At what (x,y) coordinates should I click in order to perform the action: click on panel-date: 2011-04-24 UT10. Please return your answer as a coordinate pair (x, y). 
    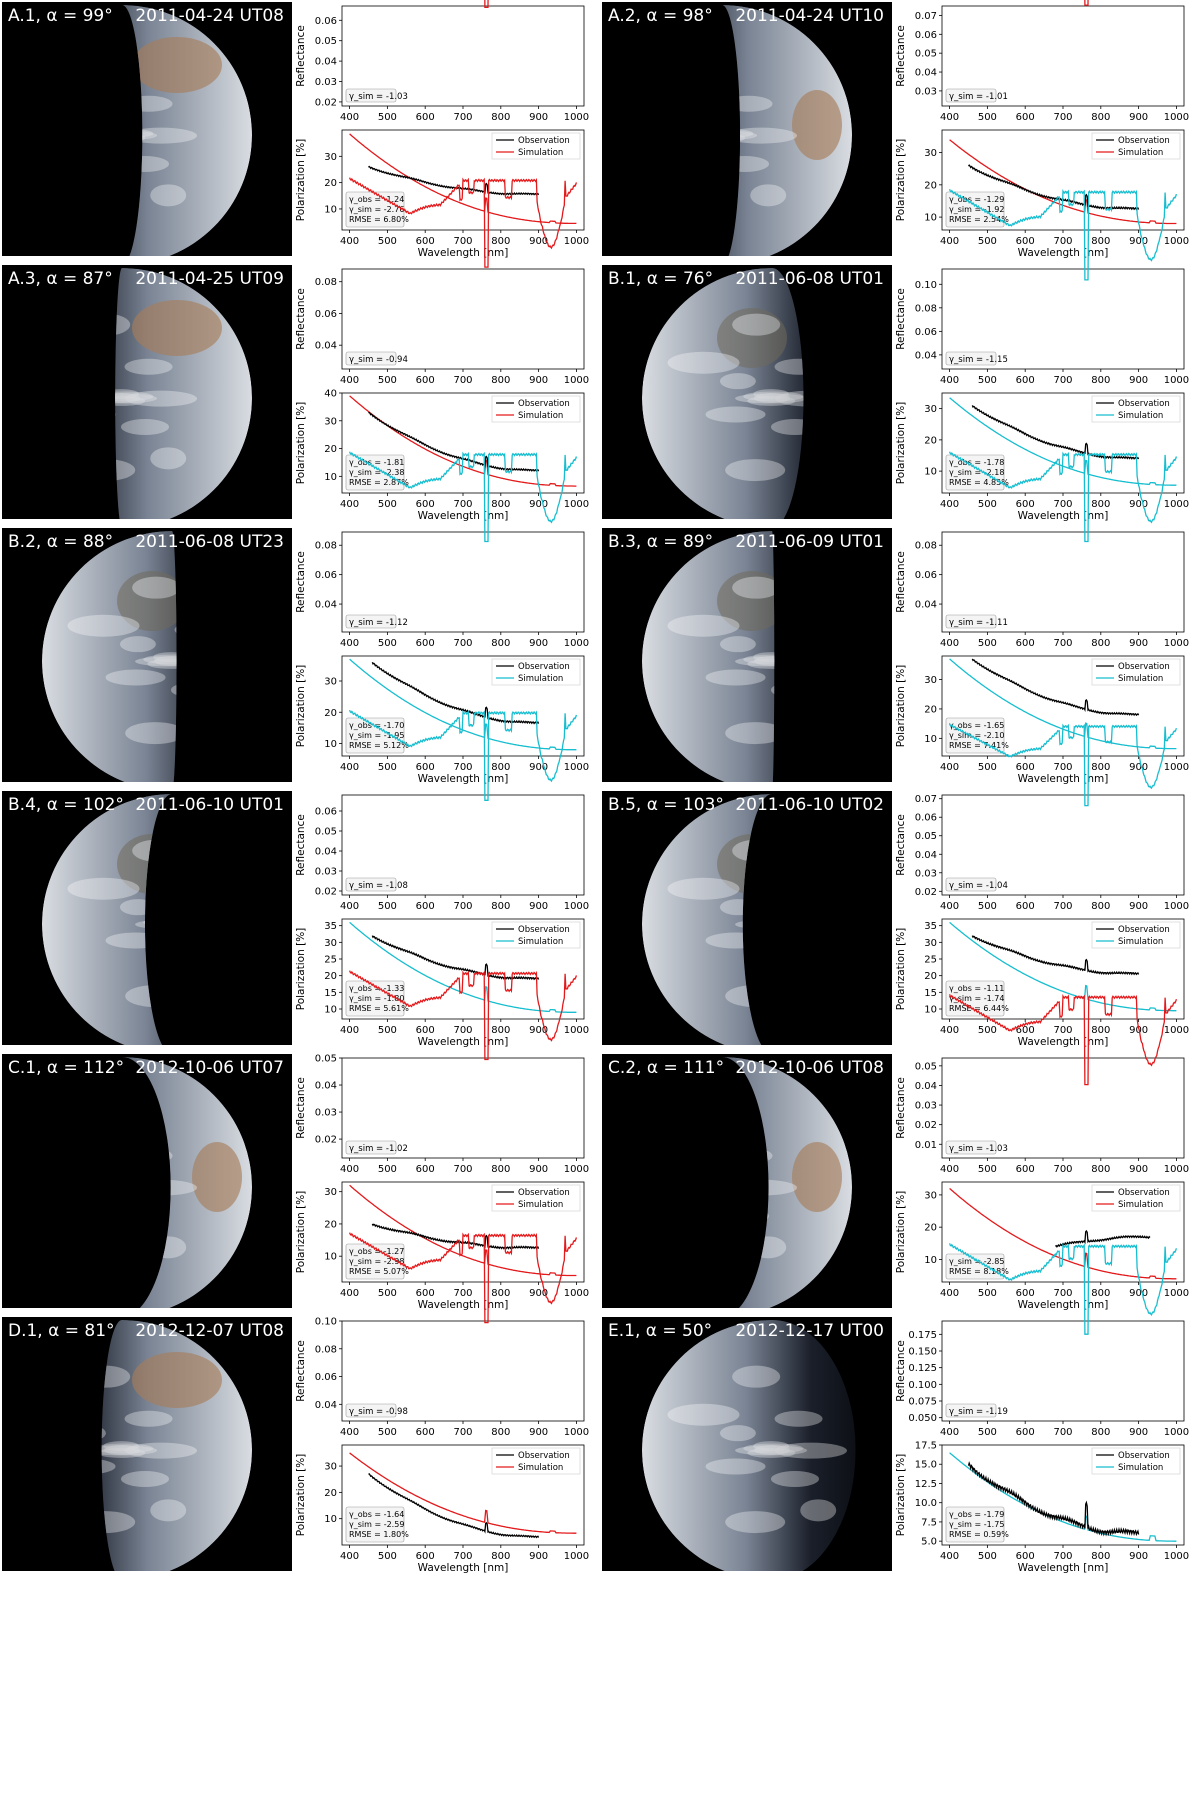
    Looking at the image, I should click on (809, 16).